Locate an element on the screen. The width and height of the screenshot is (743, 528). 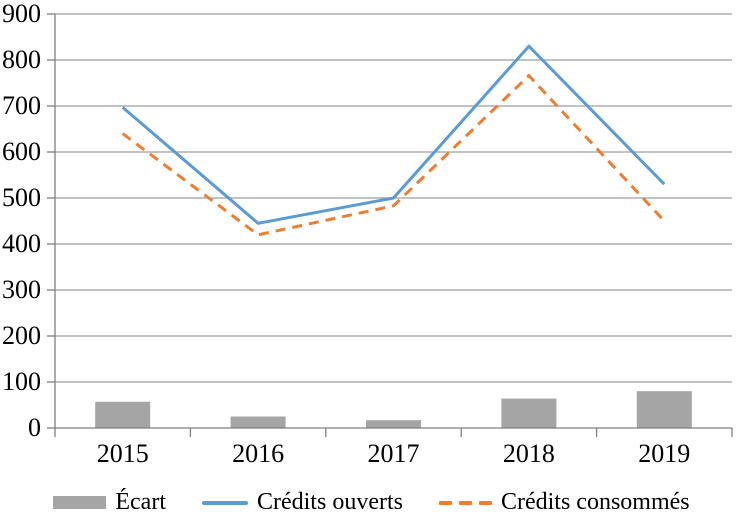
x-axis-label: 2015 is located at coordinates (123, 453).